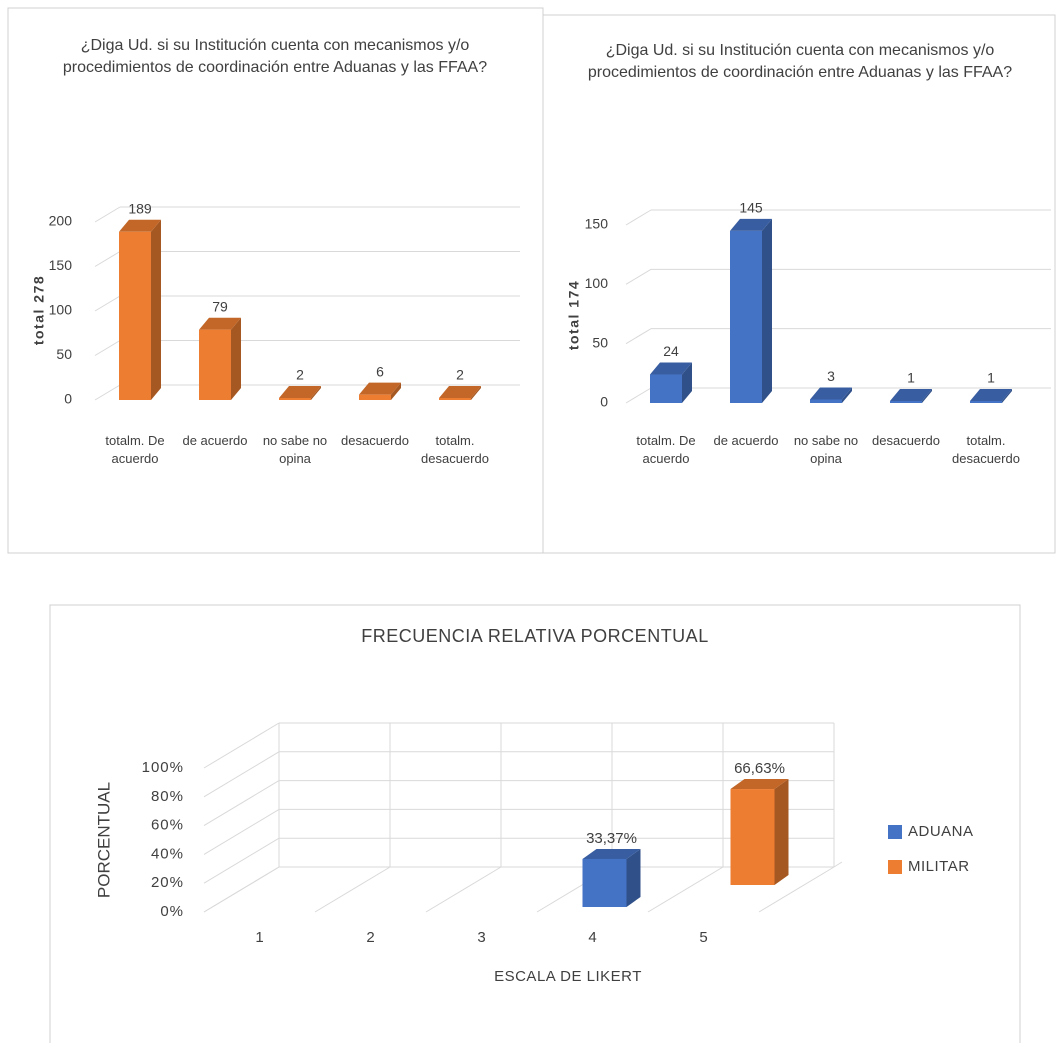  I want to click on data-label: 189, so click(140, 208).